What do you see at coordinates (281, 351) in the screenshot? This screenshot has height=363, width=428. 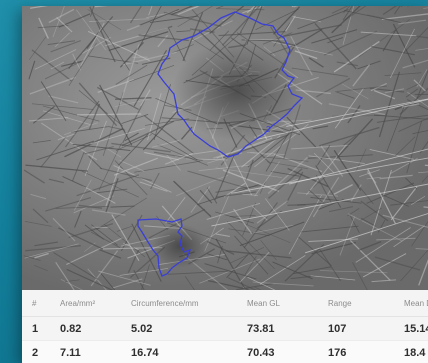 I see `cell-mean-gl: 70.43` at bounding box center [281, 351].